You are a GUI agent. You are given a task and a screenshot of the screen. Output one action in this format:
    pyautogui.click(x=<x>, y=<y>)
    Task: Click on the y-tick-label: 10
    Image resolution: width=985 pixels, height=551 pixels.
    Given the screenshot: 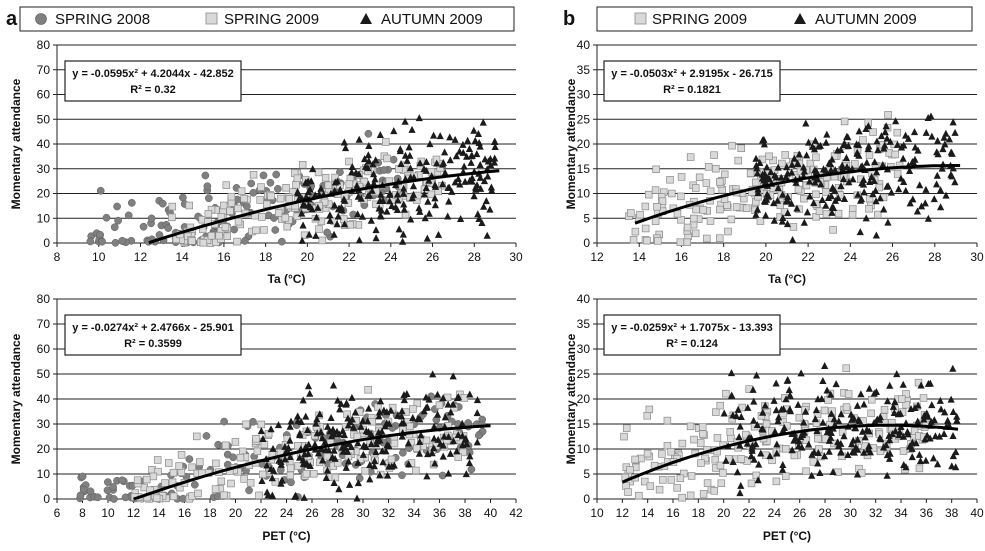 What is the action you would take?
    pyautogui.click(x=584, y=449)
    